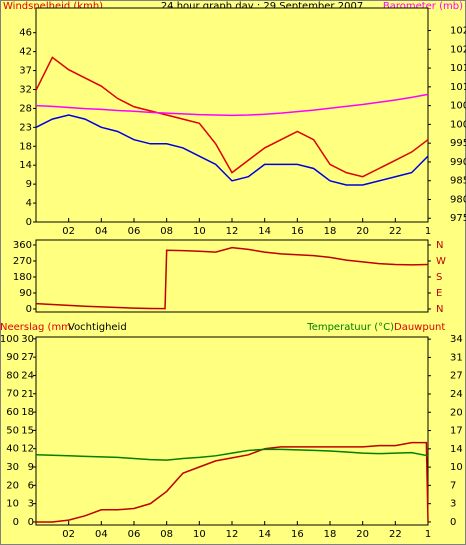 The height and width of the screenshot is (545, 466). I want to click on dewpoint-label: Dauwpunt, so click(419, 327).